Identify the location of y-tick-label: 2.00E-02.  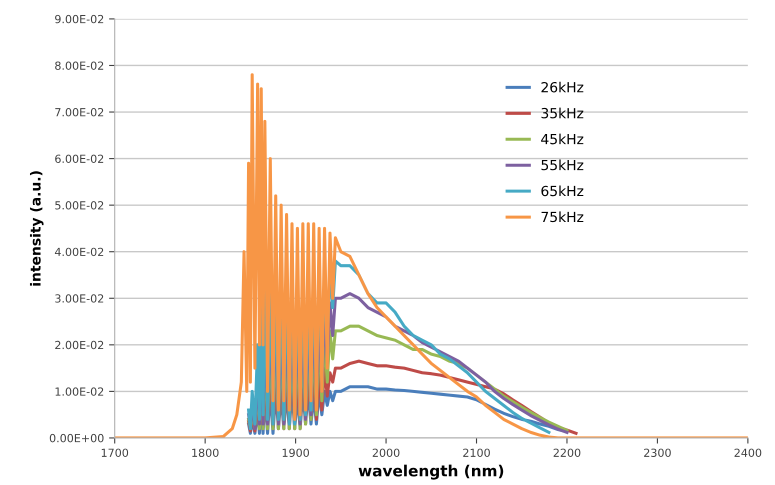
(79, 345).